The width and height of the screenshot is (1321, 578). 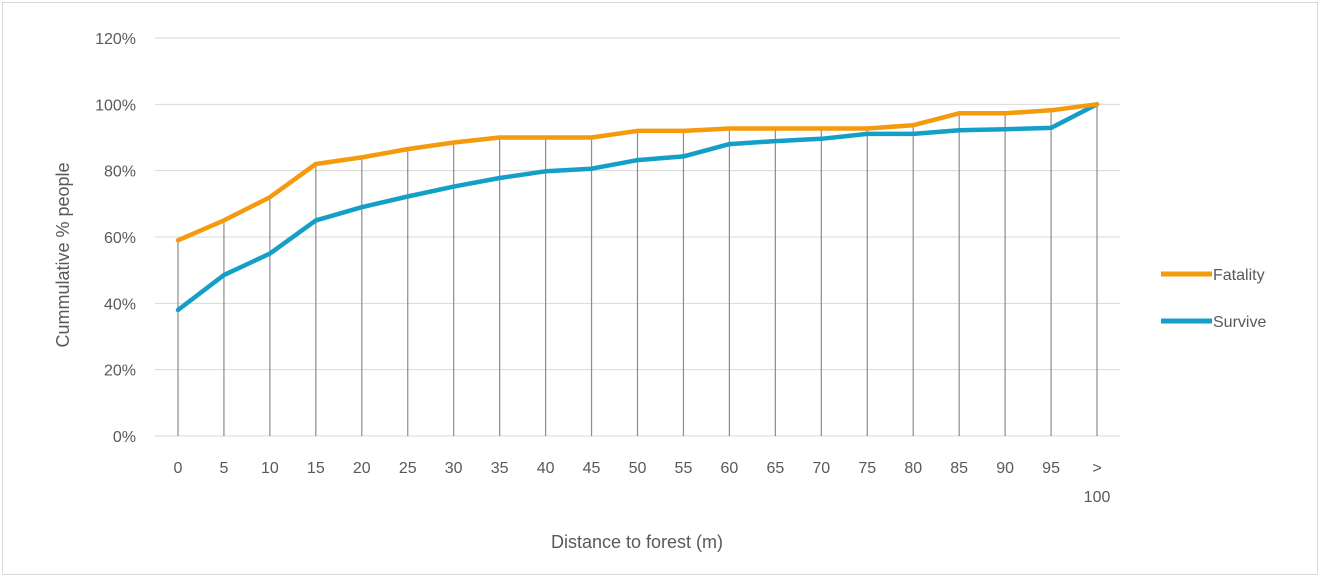 What do you see at coordinates (124, 437) in the screenshot?
I see `y-tick-label: 0%` at bounding box center [124, 437].